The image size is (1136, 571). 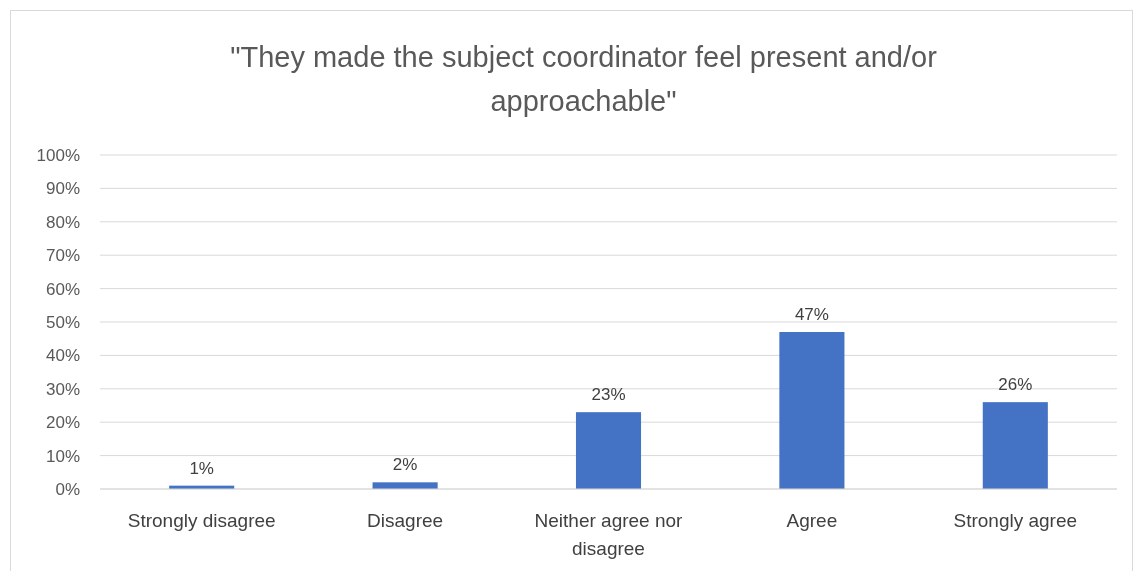 What do you see at coordinates (1015, 520) in the screenshot?
I see `x-tick-label: Strongly agree` at bounding box center [1015, 520].